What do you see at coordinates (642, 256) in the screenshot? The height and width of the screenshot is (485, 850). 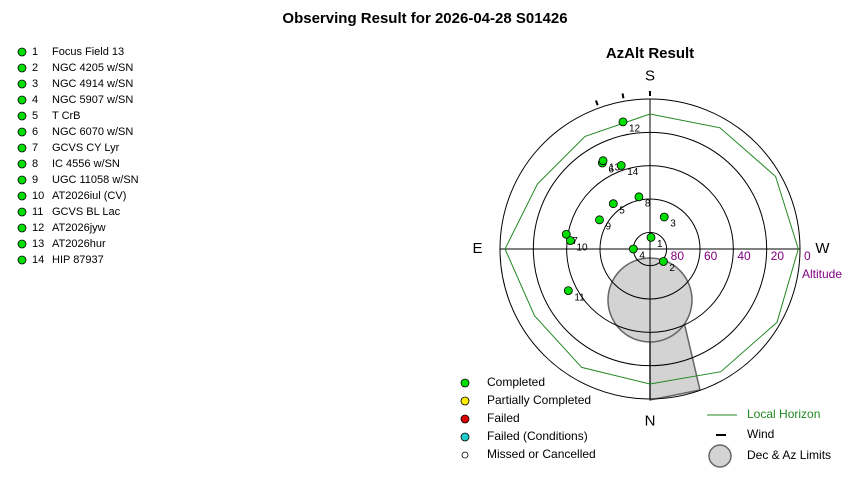 I see `point-label: 4` at bounding box center [642, 256].